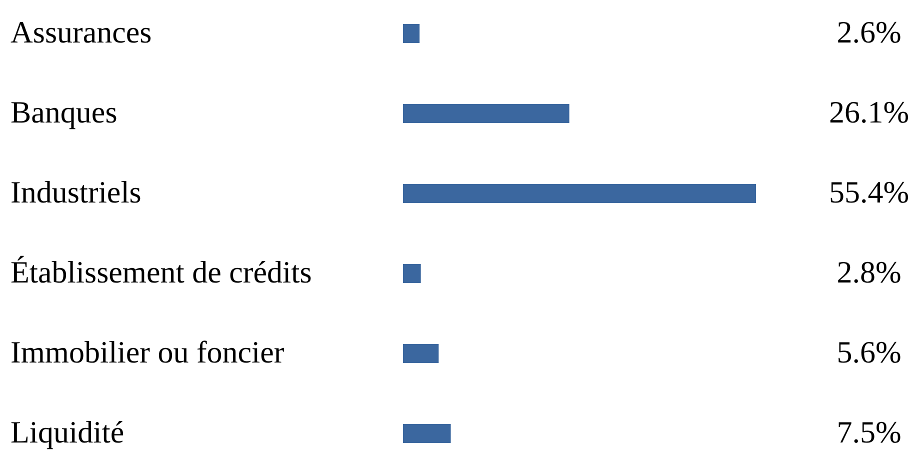 The width and height of the screenshot is (915, 453). I want to click on y-tick-label: Assurances, so click(81, 32).